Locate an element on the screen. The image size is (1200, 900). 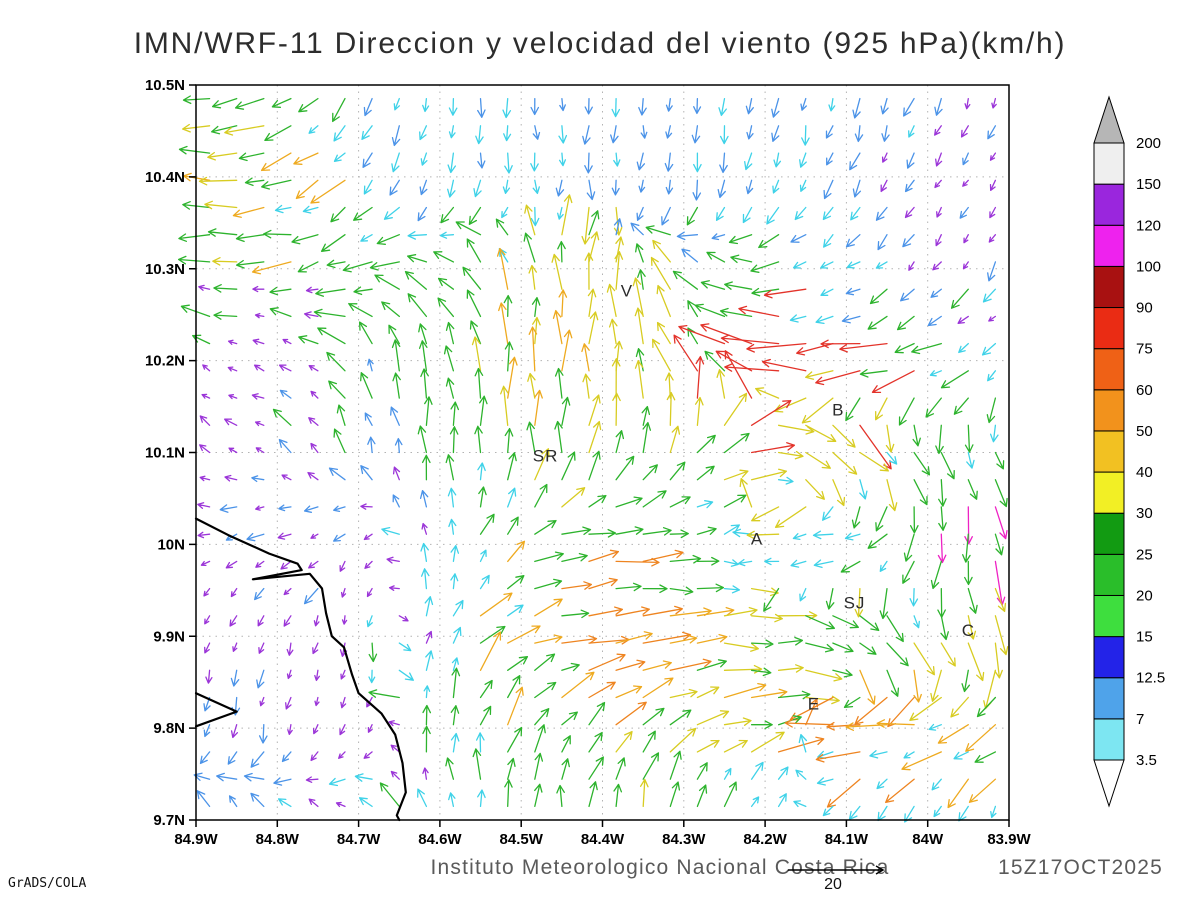
x-tick-label: 84.8W is located at coordinates (278, 839).